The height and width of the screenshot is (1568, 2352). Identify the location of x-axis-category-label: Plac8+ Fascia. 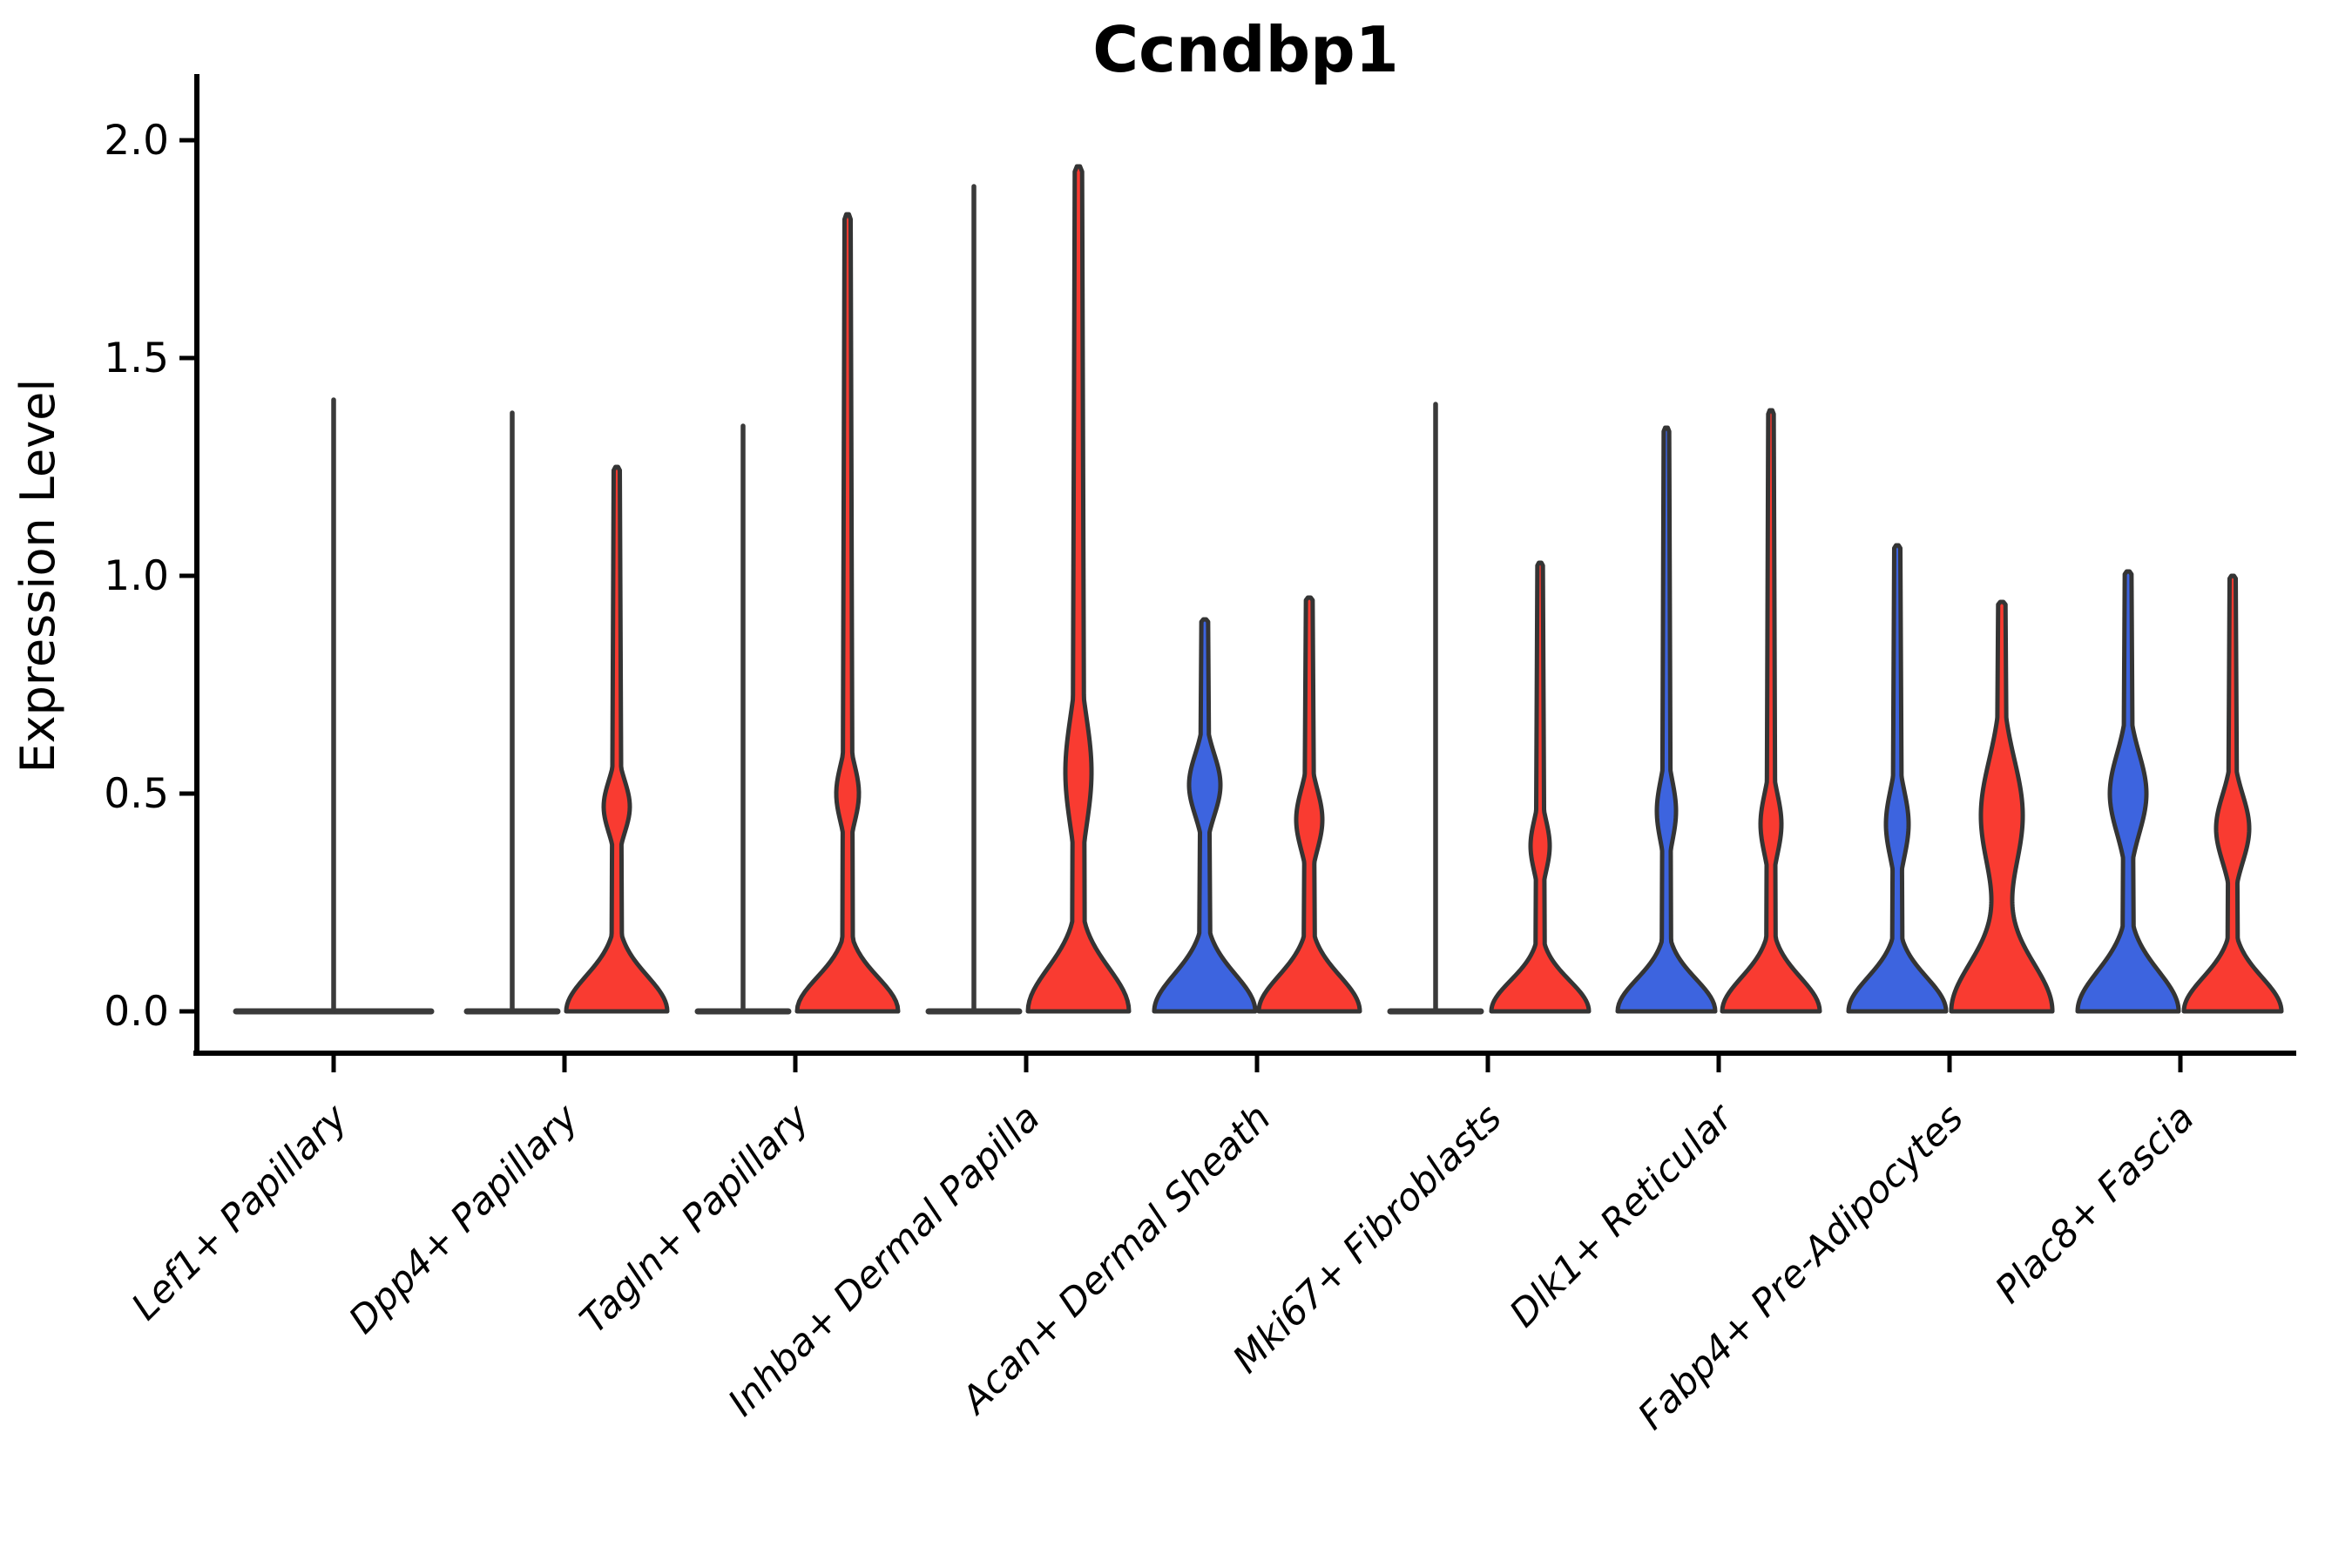
(2095, 1204).